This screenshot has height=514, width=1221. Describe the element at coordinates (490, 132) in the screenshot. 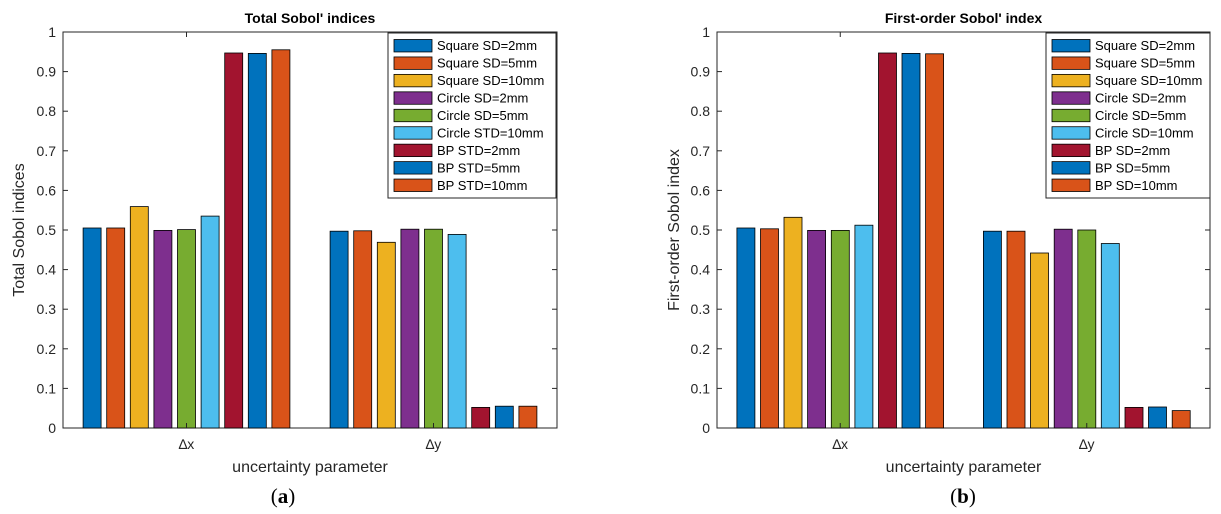

I see `legend-entry: Circle STD=10mm` at that location.